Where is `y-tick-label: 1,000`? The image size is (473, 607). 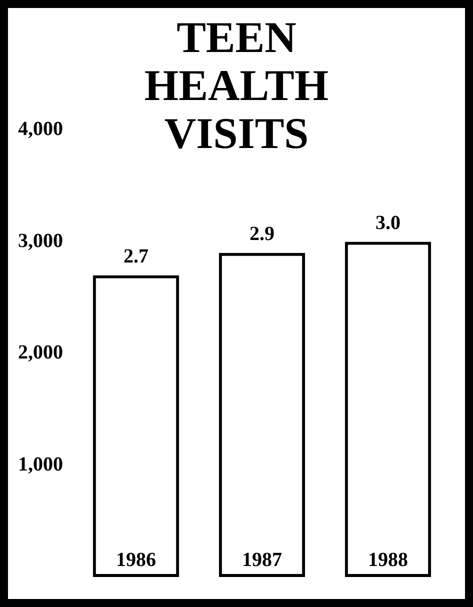
y-tick-label: 1,000 is located at coordinates (40, 464).